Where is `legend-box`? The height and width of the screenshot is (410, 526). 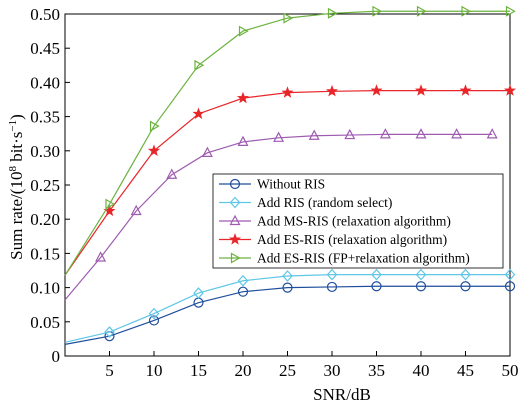
legend-box is located at coordinates (358, 221).